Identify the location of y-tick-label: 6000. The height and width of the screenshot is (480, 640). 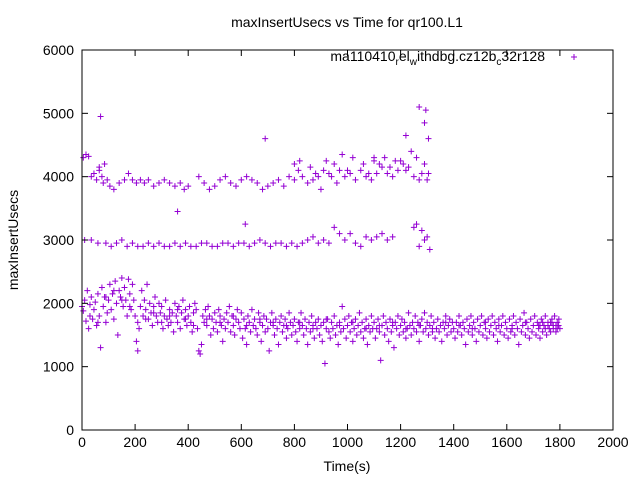
(58, 50).